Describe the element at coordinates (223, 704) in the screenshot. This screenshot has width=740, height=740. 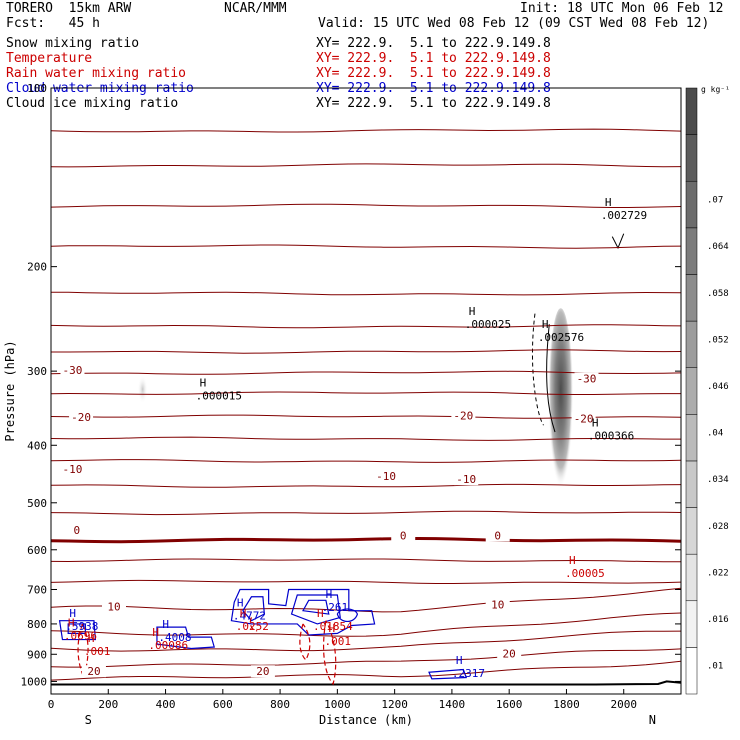
I see `x-tick-label: 600` at that location.